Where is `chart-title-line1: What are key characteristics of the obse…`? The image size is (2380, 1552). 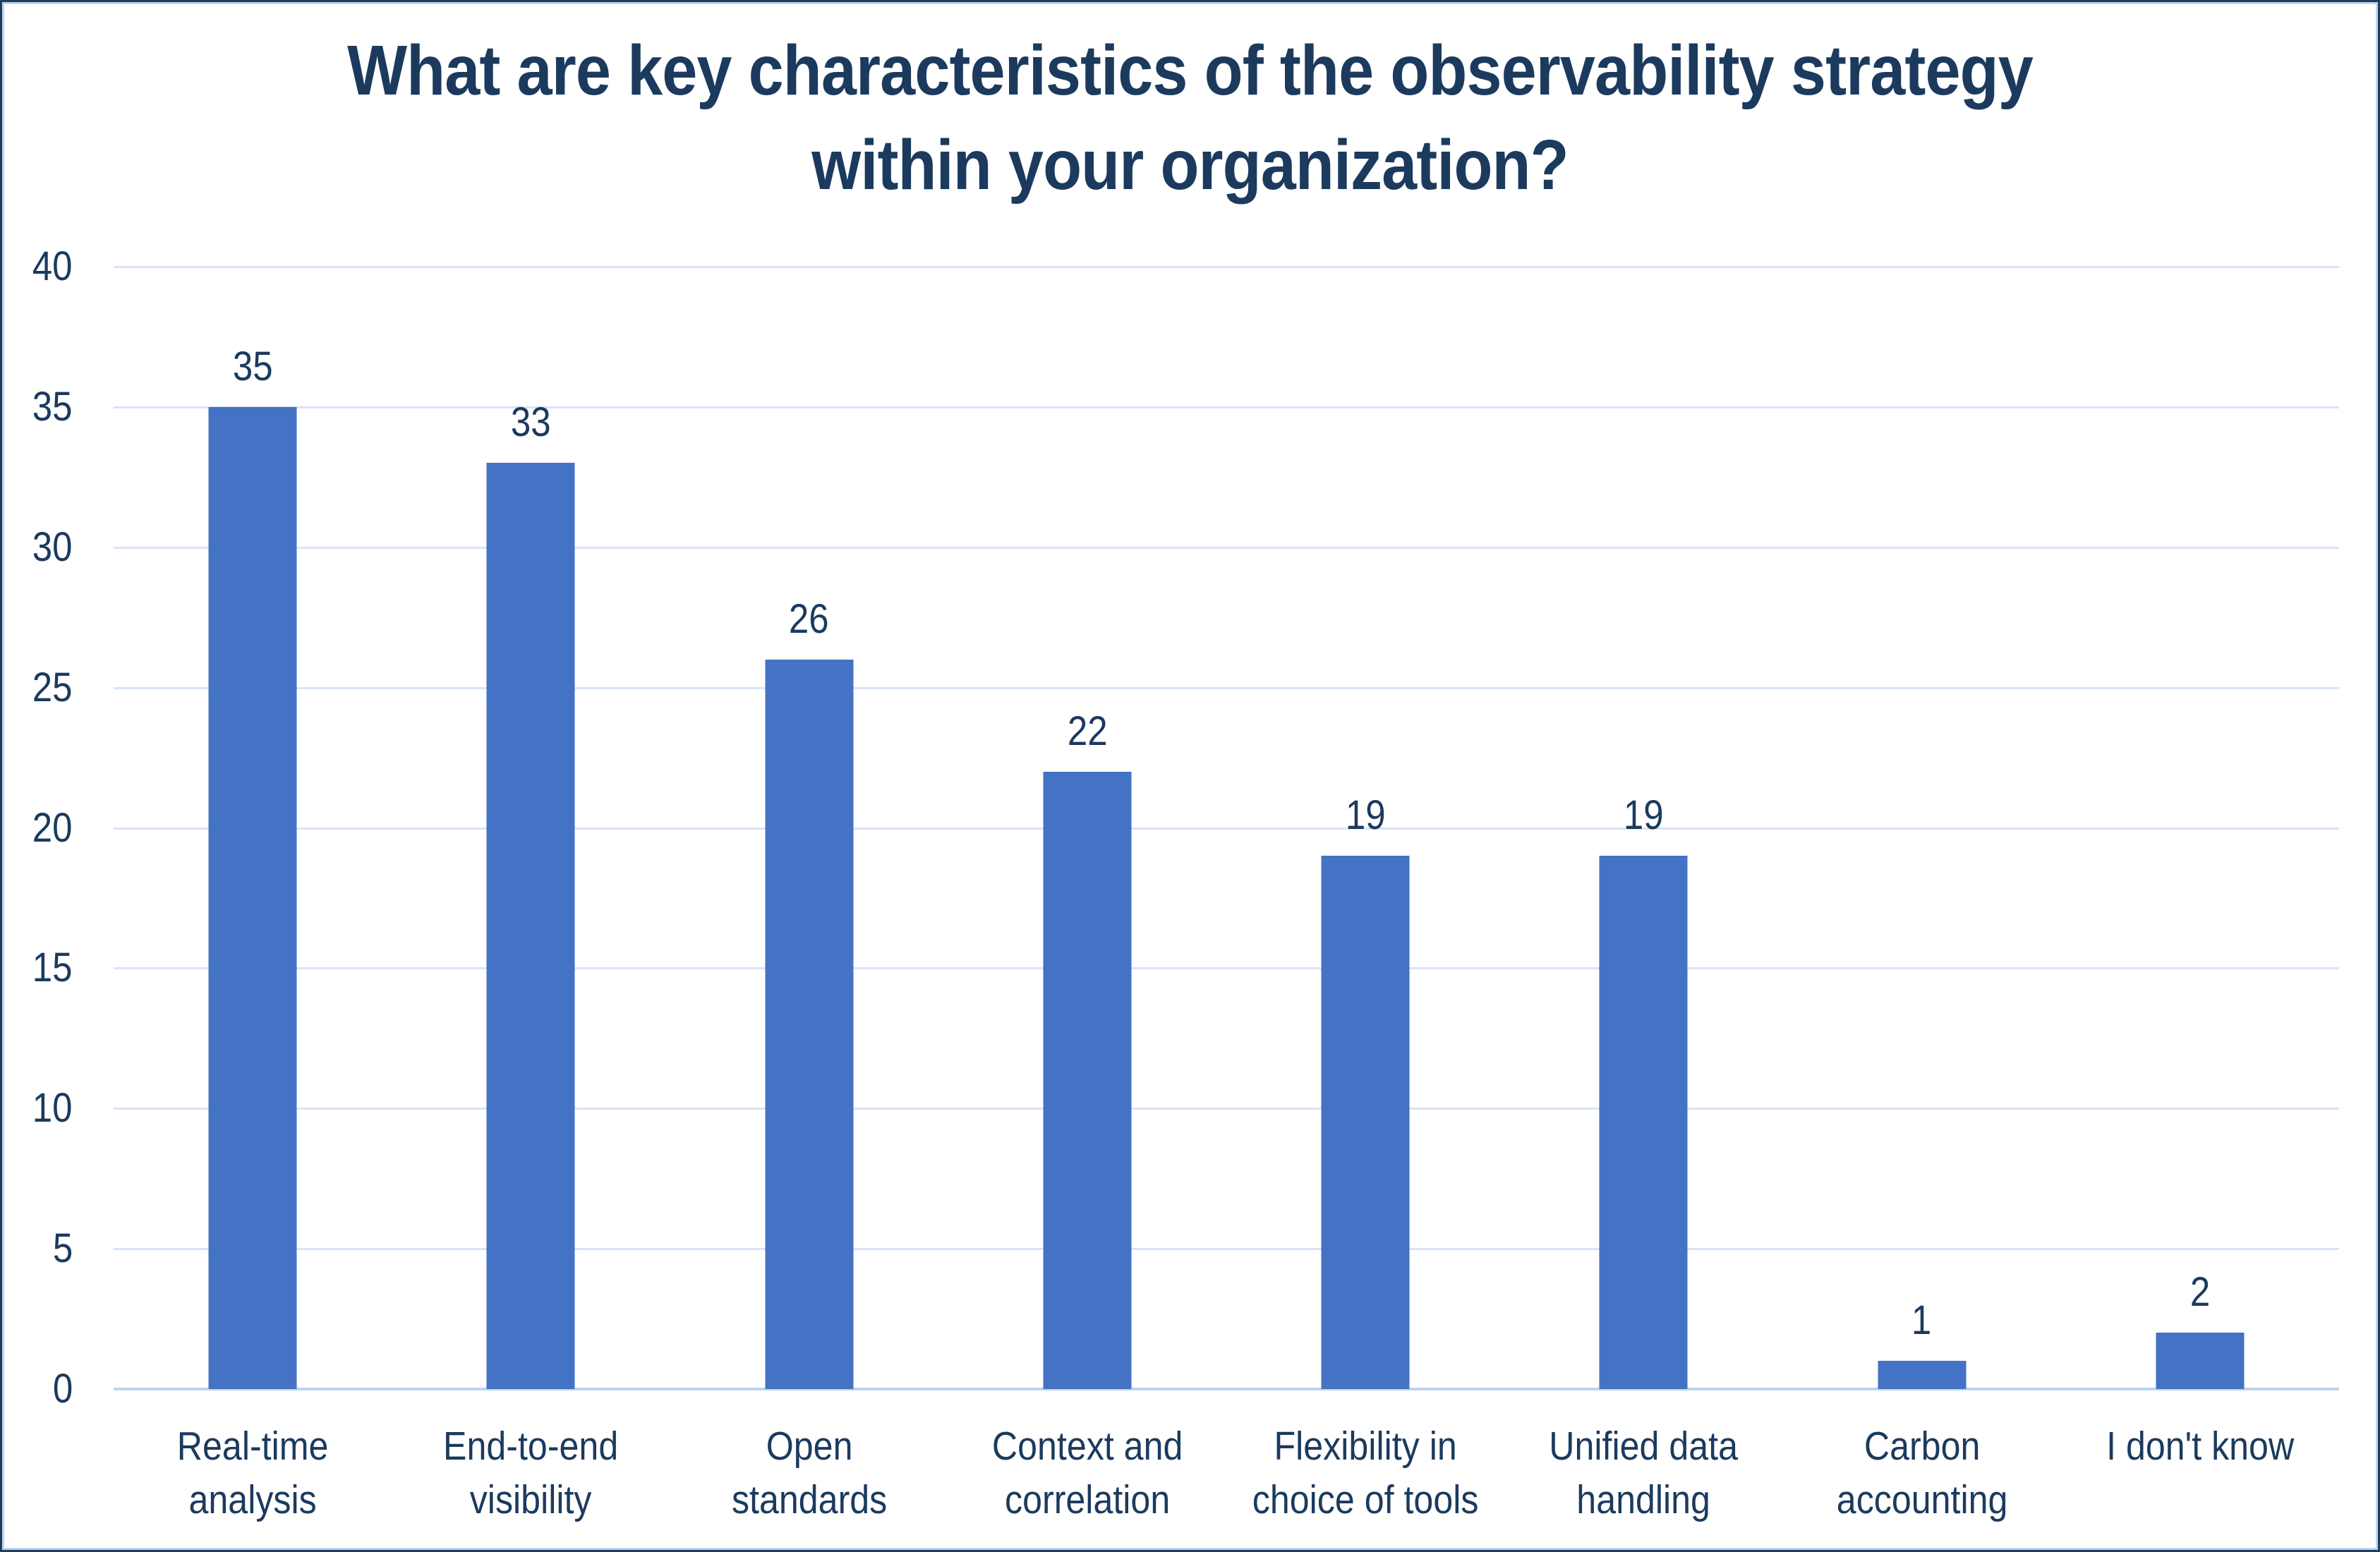 chart-title-line1: What are key characteristics of the obse… is located at coordinates (1191, 70).